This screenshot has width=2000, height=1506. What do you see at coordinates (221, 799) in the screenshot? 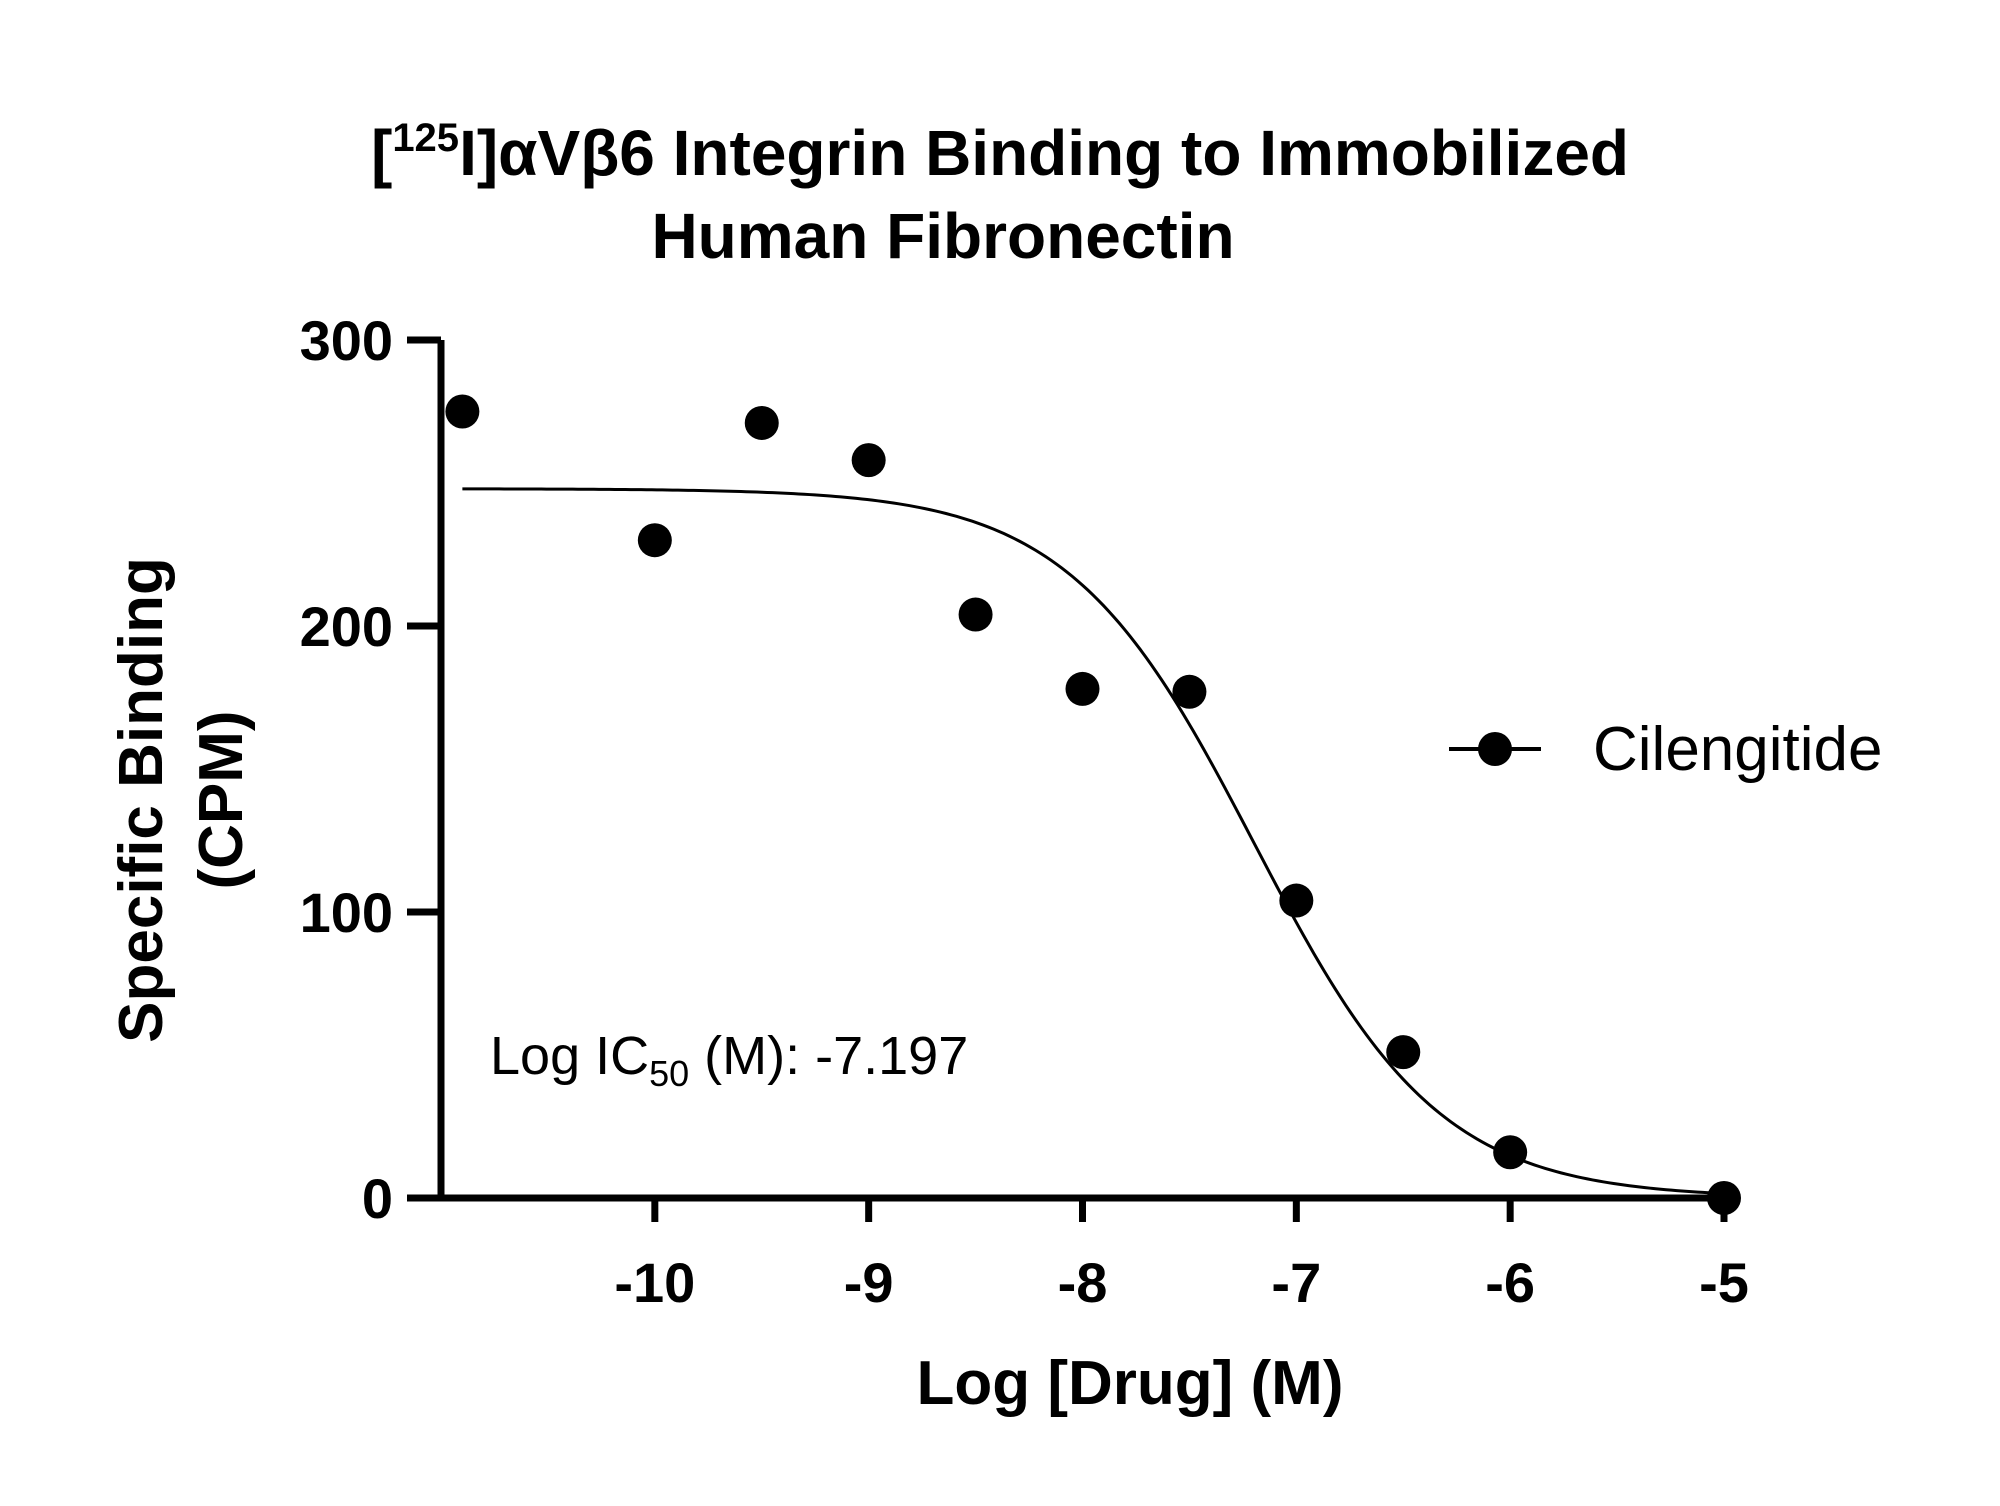
I see `y-axis-label-line2: (CPM)` at bounding box center [221, 799].